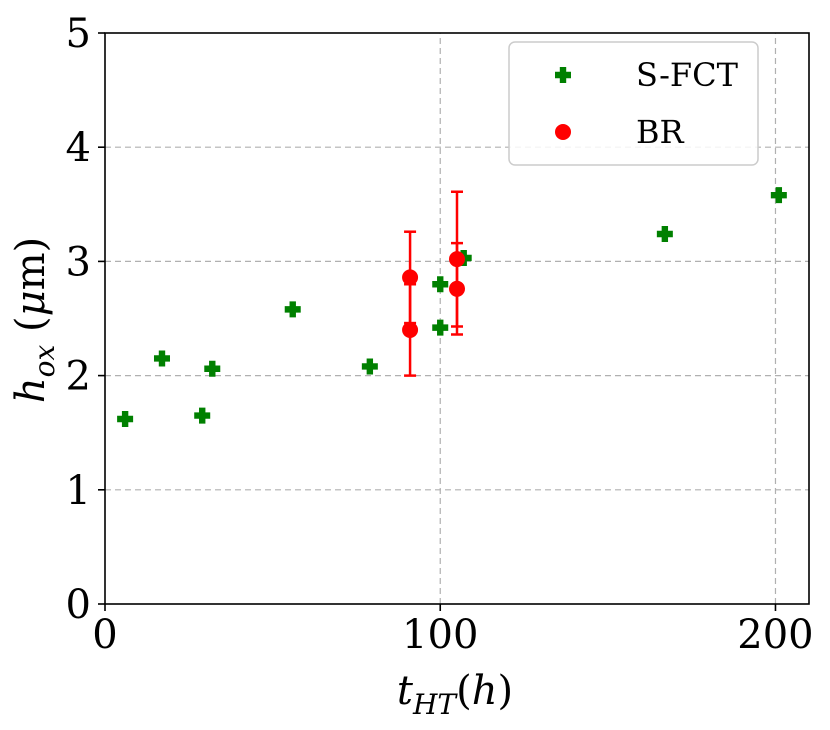 Image resolution: width=830 pixels, height=730 pixels. I want to click on legend: S-FCT BR, so click(633, 103).